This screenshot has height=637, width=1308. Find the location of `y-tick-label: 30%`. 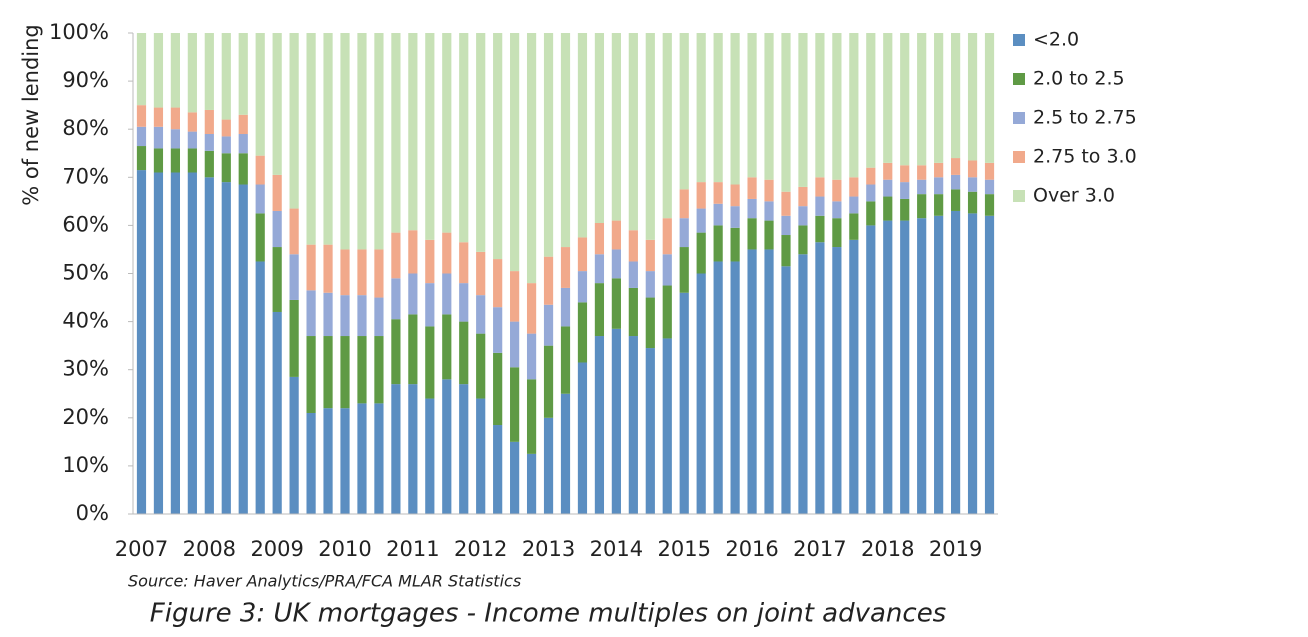

y-tick-label: 30% is located at coordinates (85, 369).